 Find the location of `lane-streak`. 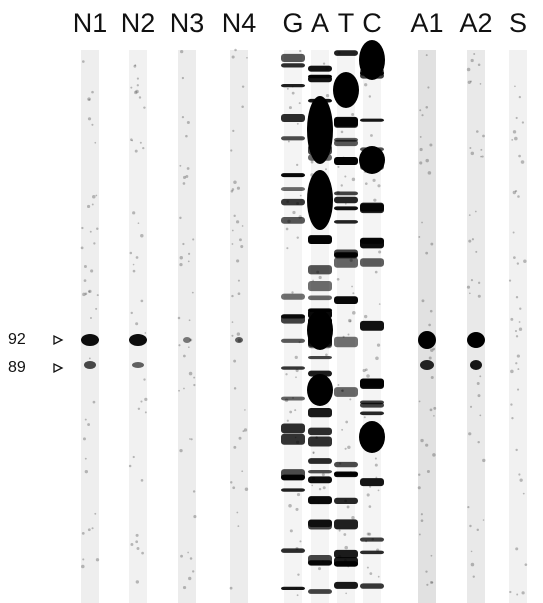

lane-streak is located at coordinates (138, 326).